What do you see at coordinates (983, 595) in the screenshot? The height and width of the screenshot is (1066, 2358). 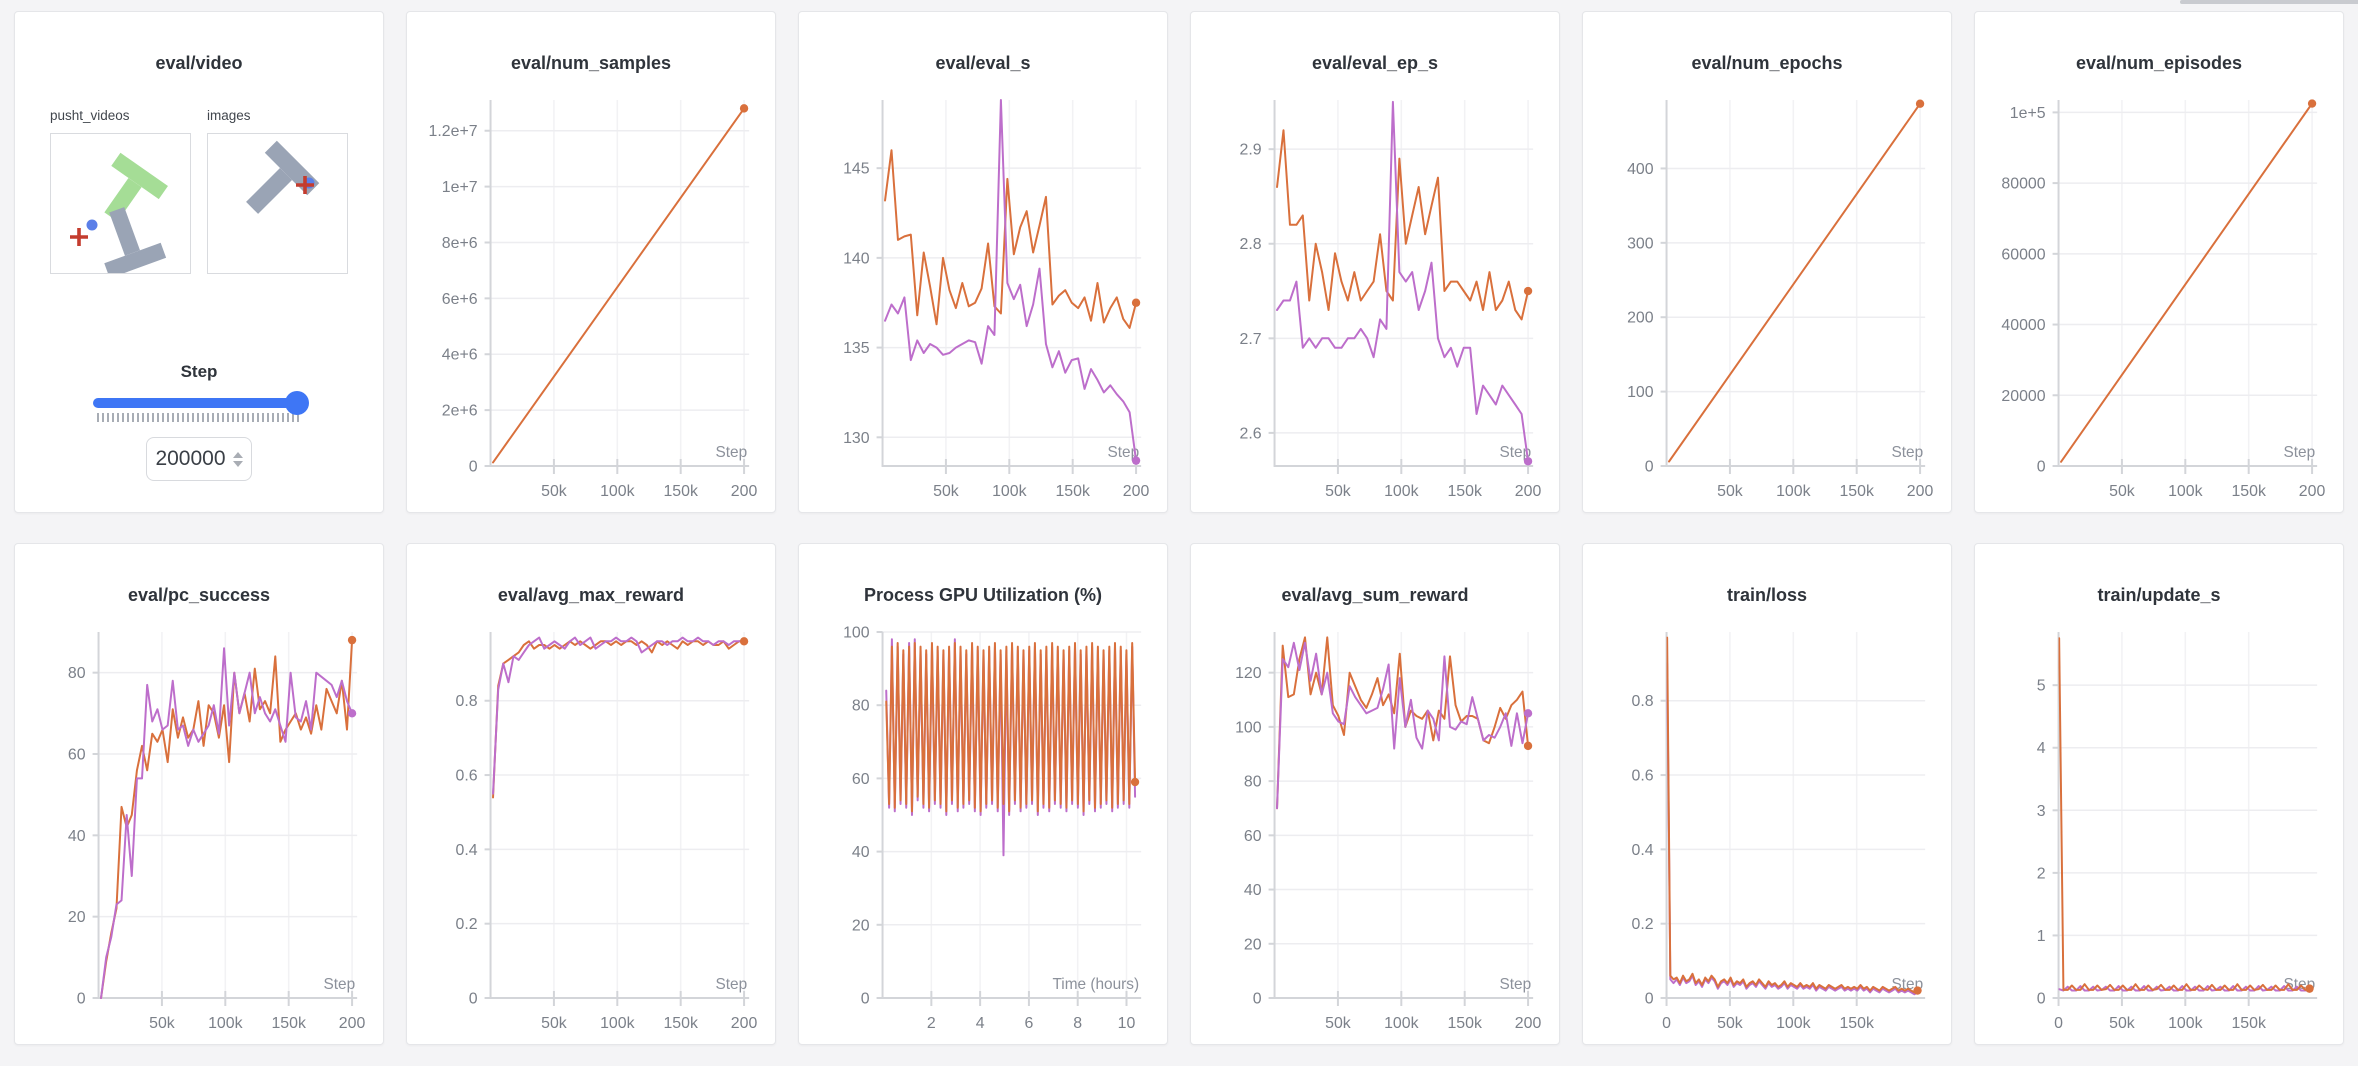 I see `chart-title: Process GPU Utilization (%)` at bounding box center [983, 595].